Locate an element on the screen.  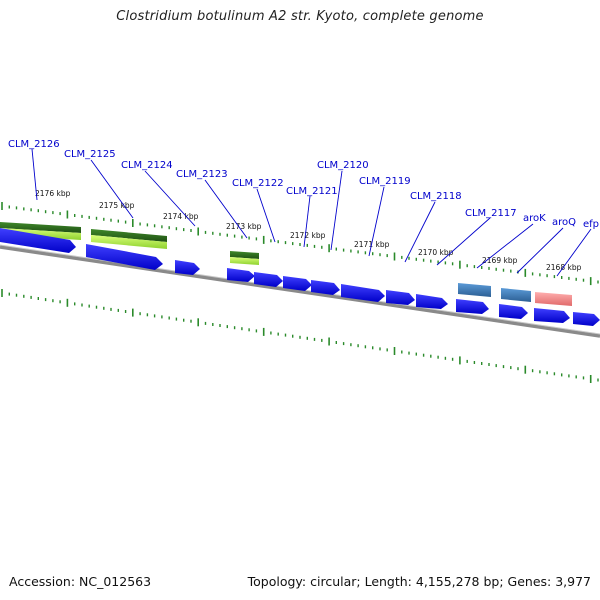
feature-band-clm-2122-light is located at coordinates (244, 261).